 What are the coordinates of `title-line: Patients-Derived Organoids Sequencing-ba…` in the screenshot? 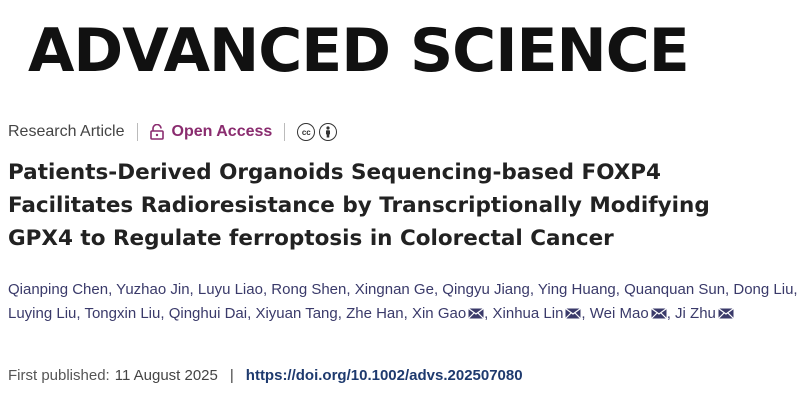 It's located at (335, 172).